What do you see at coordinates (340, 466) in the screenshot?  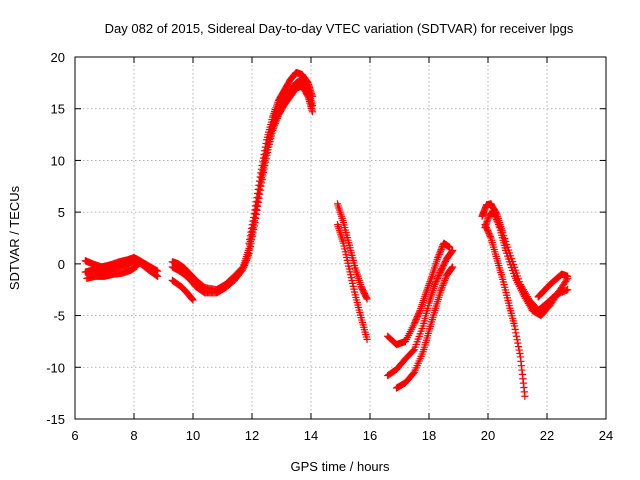 I see `x-axis-label: GPS time / hours` at bounding box center [340, 466].